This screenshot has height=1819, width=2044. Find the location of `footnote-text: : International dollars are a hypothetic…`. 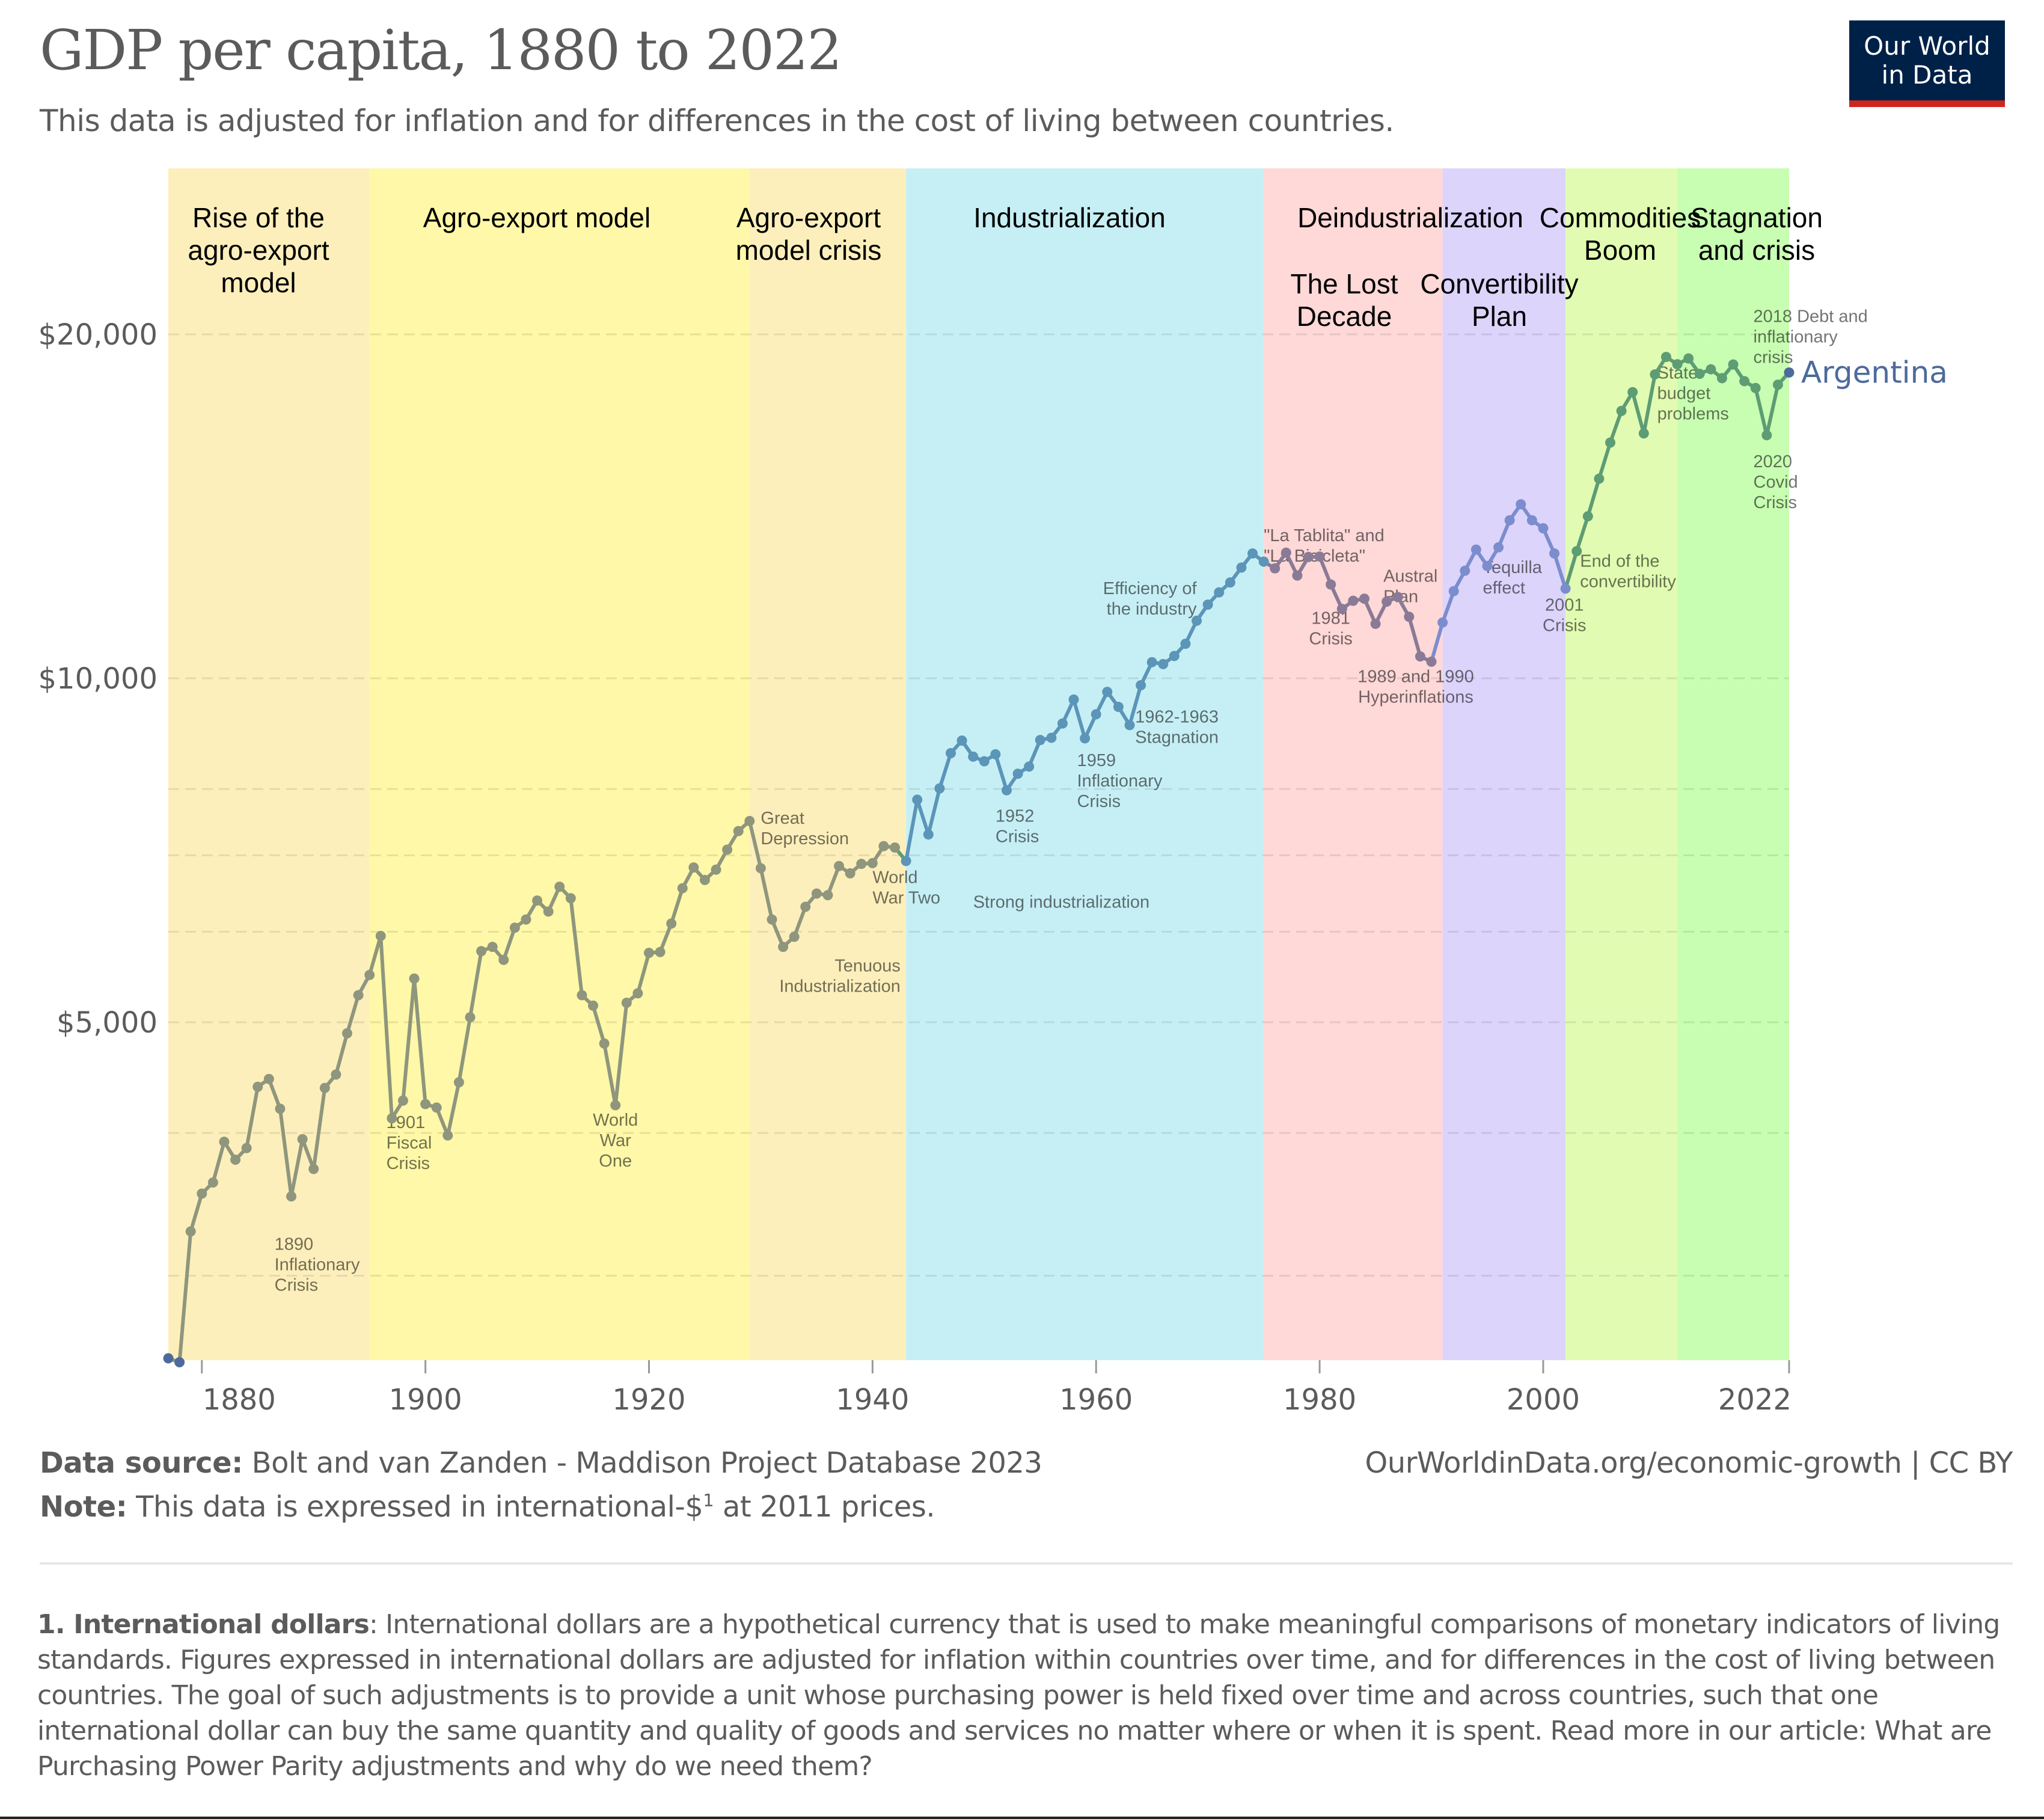

footnote-text: : International dollars are a hypothetic… is located at coordinates (1018, 1695).